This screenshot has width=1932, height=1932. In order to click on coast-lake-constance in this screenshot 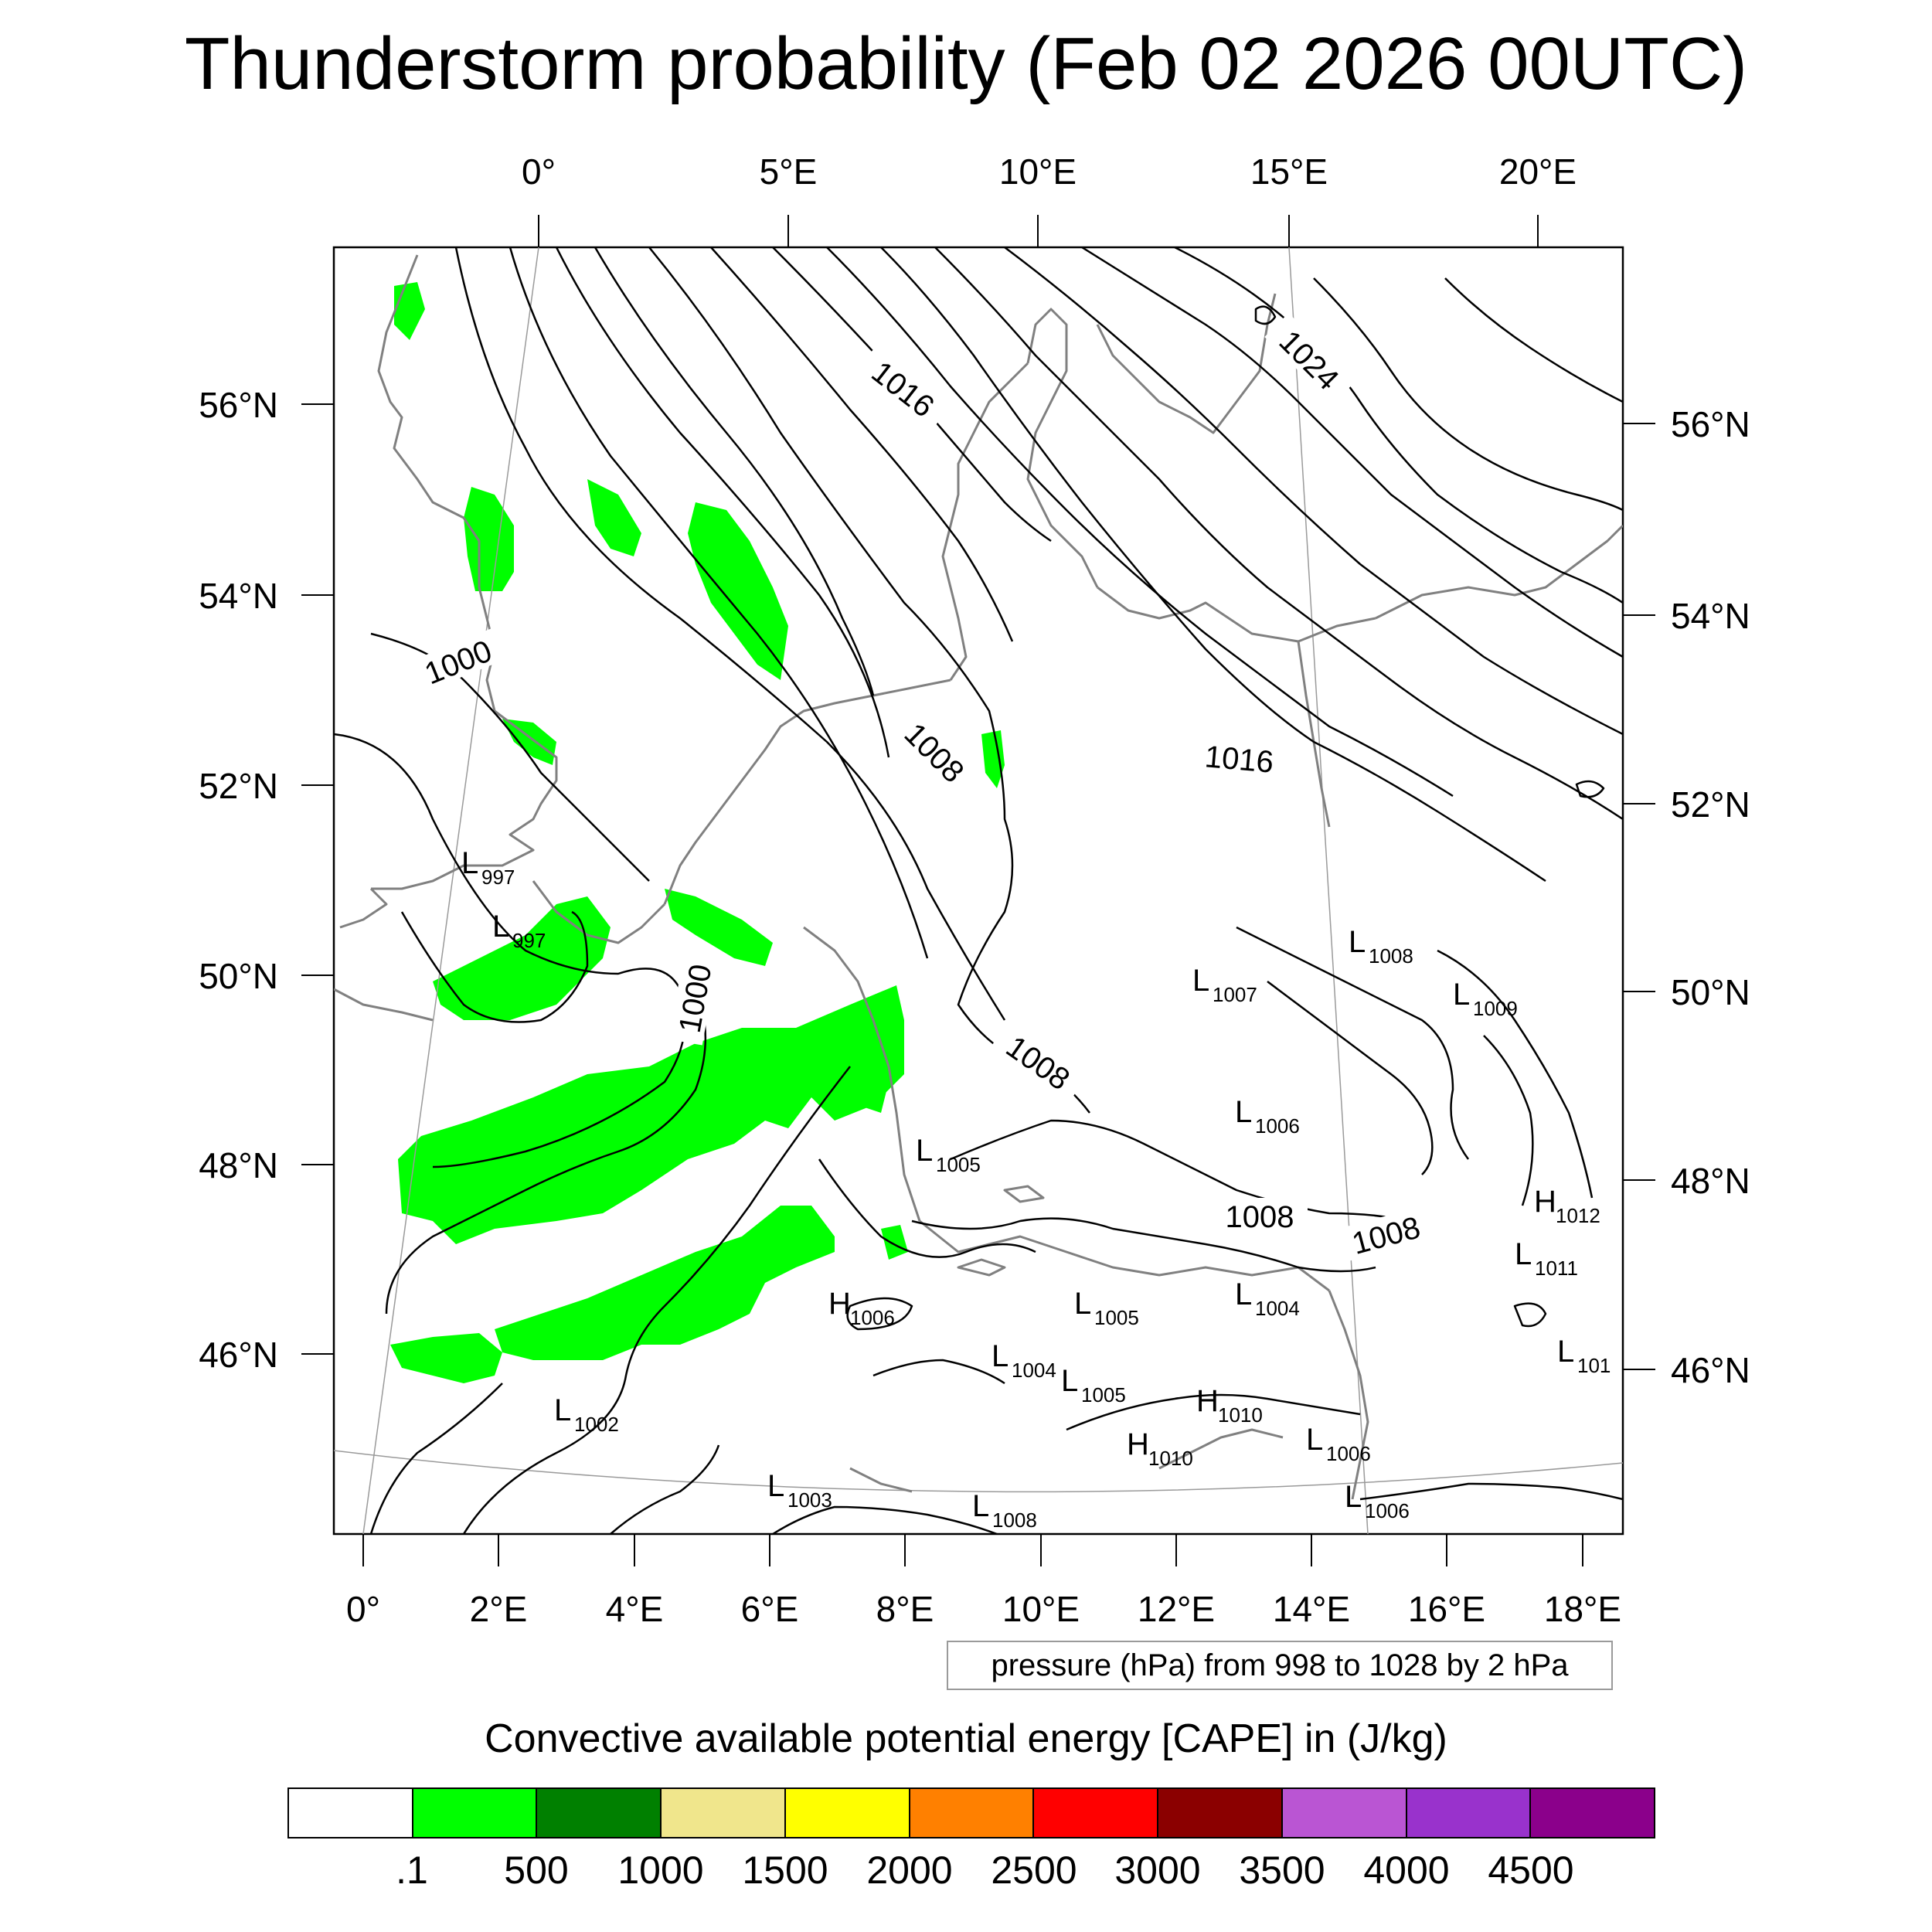, I will do `click(1024, 1194)`.